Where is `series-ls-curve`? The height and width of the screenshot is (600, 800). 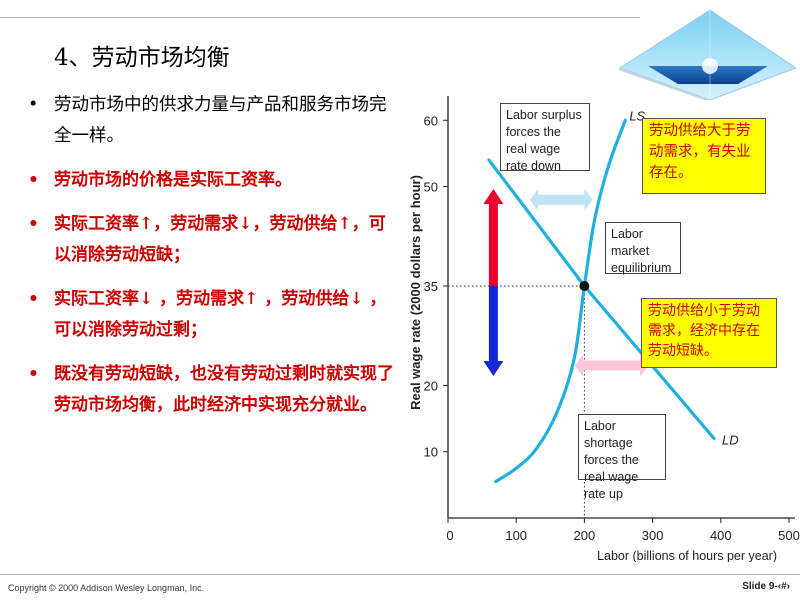 series-ls-curve is located at coordinates (560, 301).